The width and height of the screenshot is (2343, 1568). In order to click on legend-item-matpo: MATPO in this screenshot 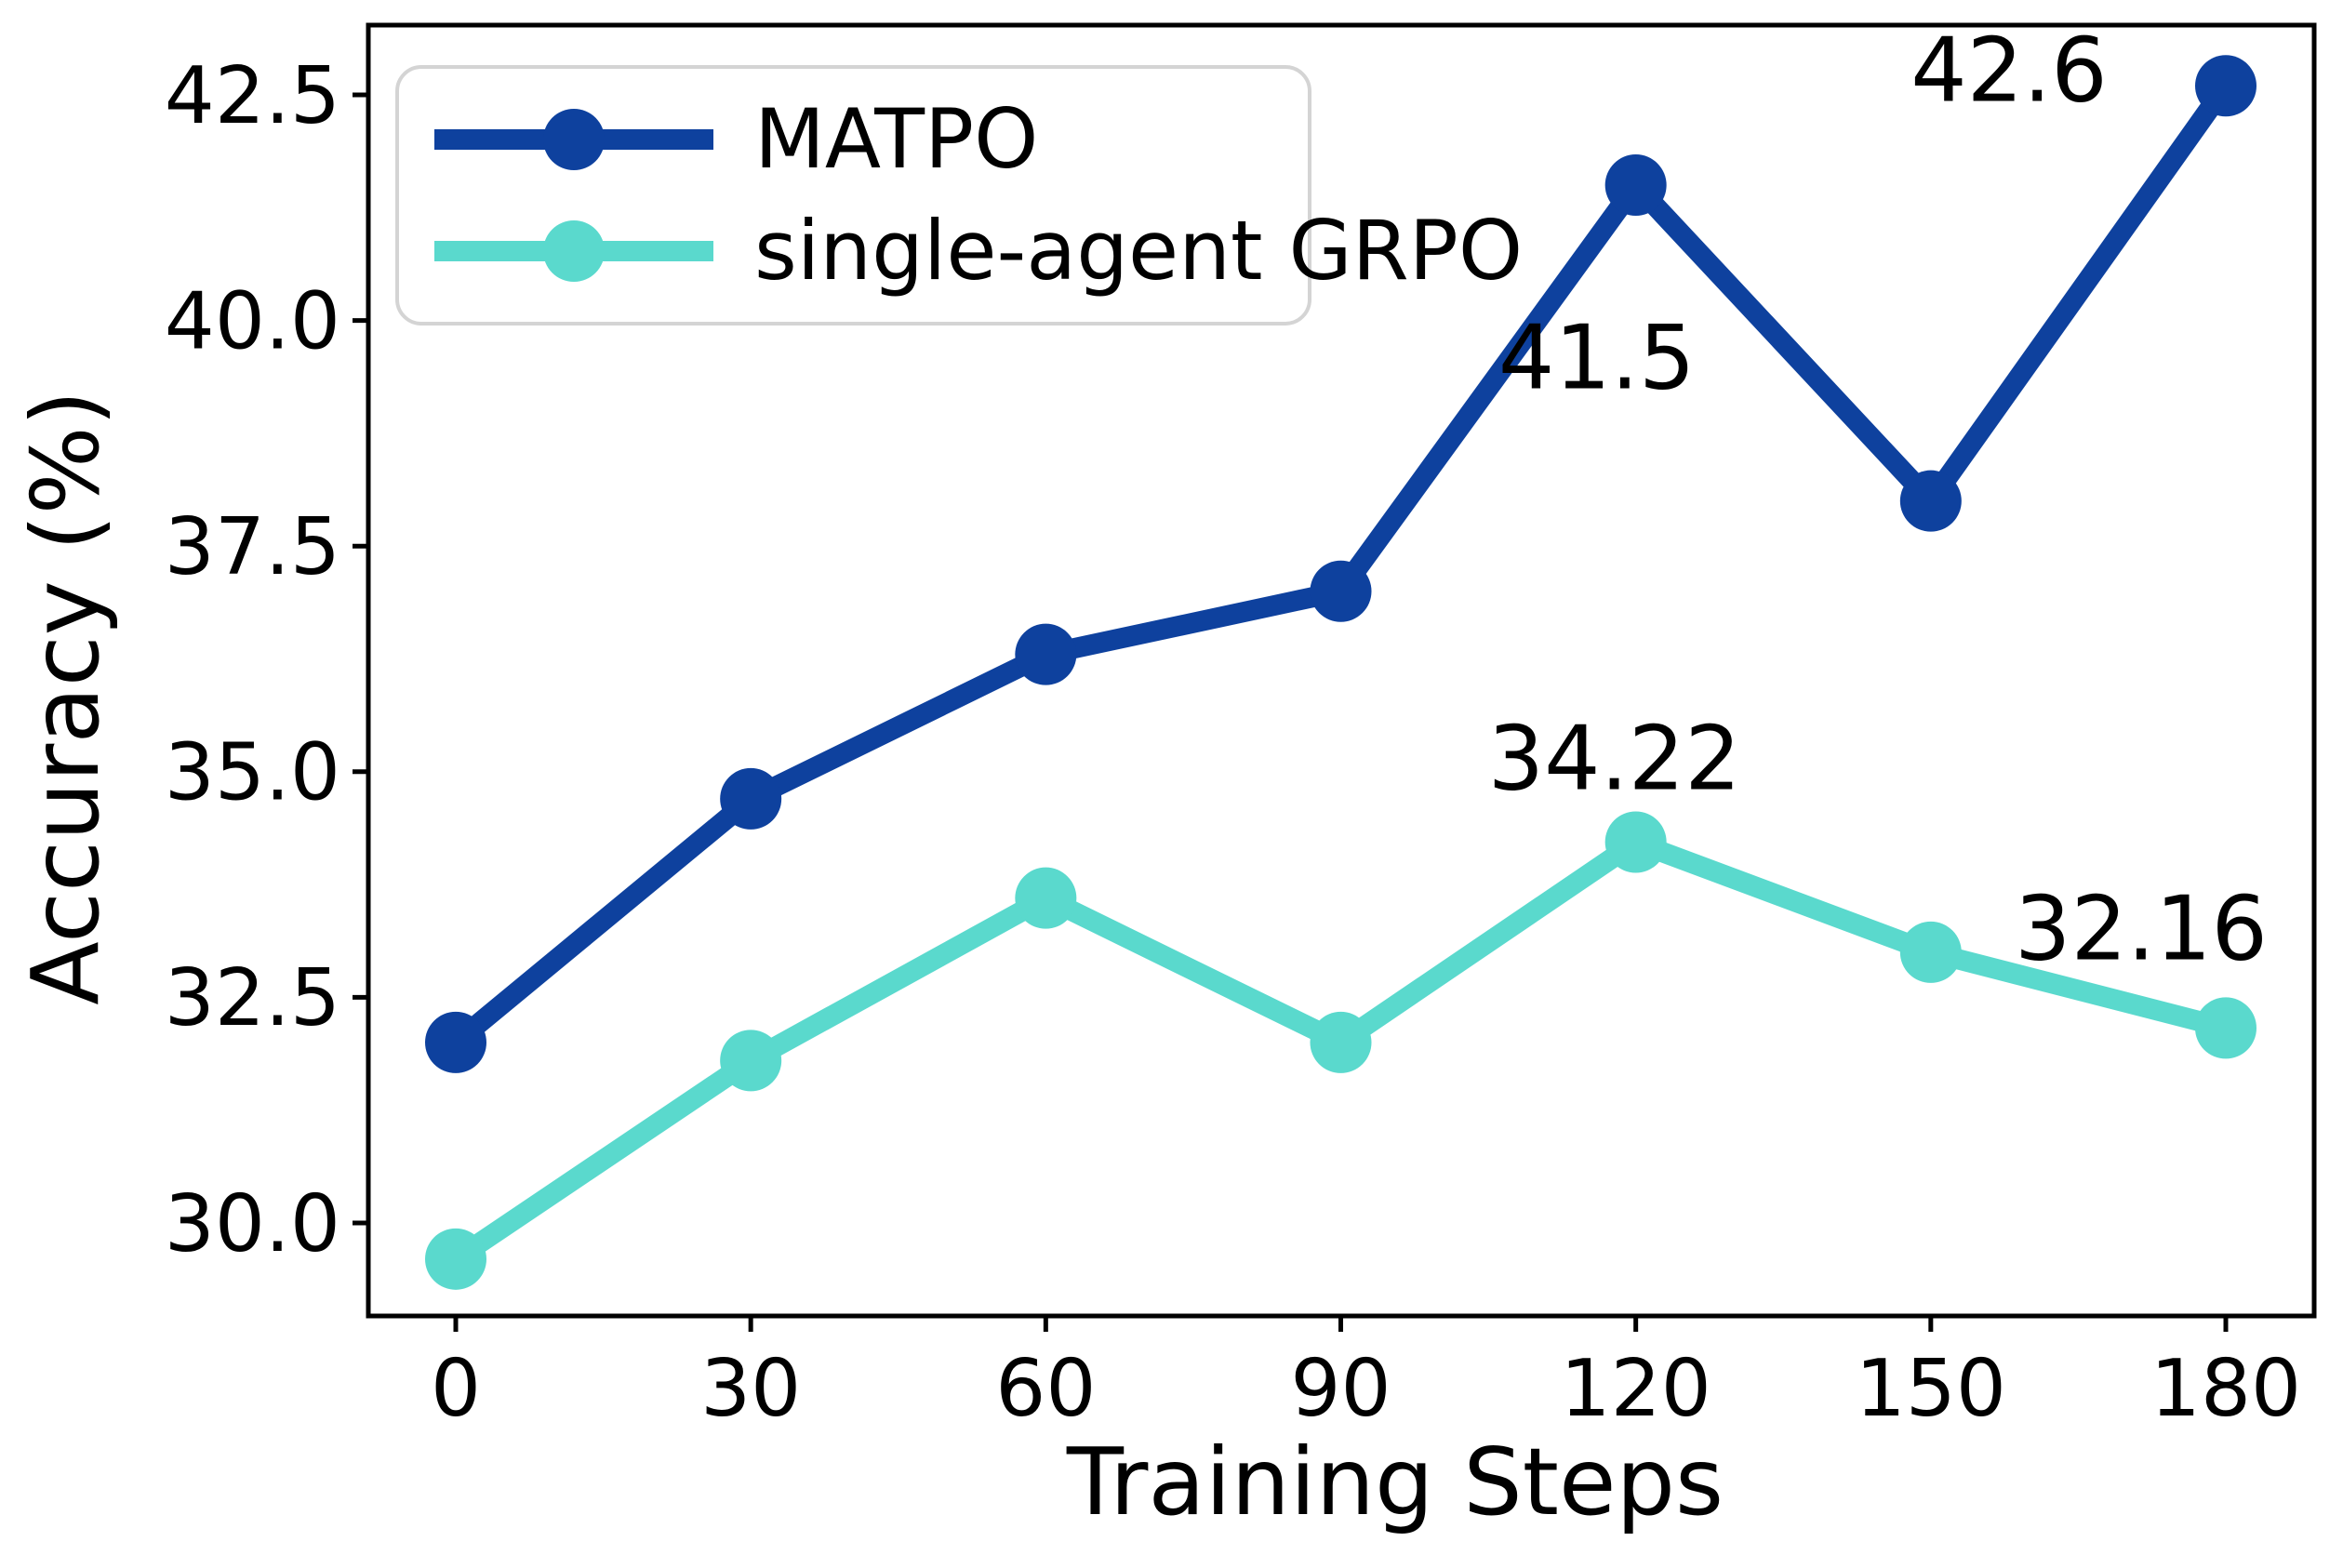, I will do `click(871, 139)`.